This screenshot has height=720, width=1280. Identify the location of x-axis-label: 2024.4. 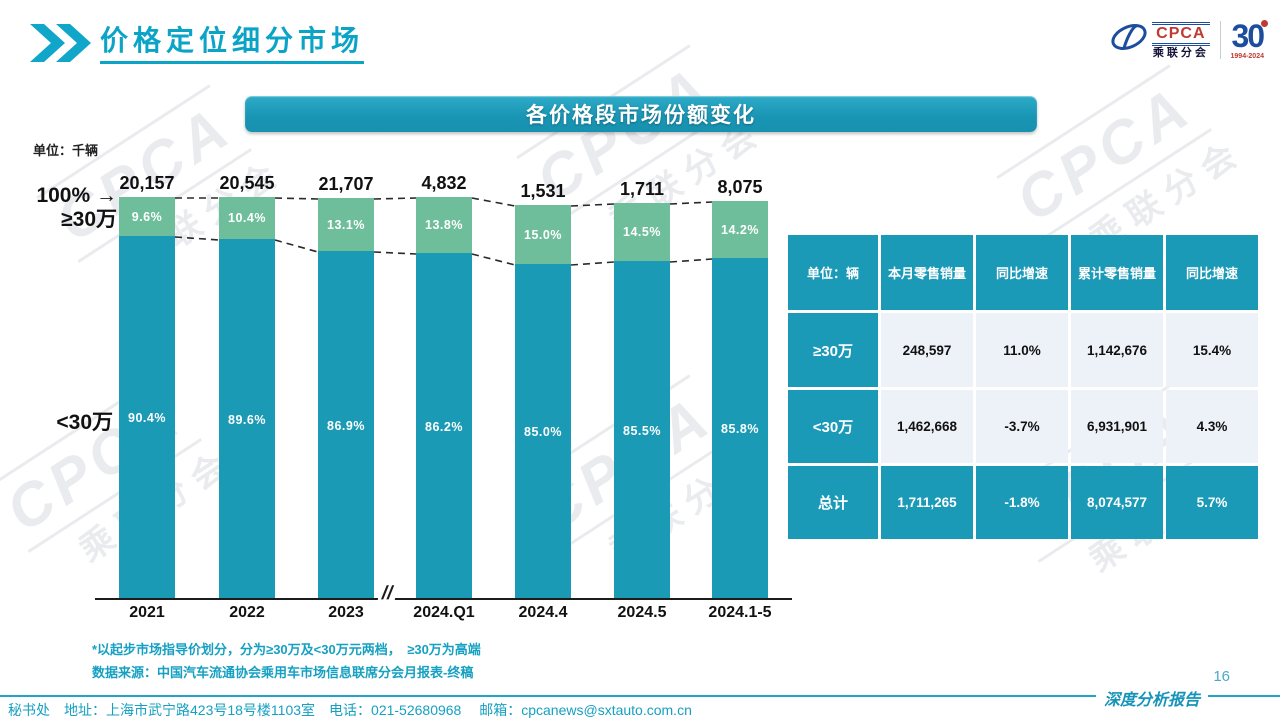
(543, 612).